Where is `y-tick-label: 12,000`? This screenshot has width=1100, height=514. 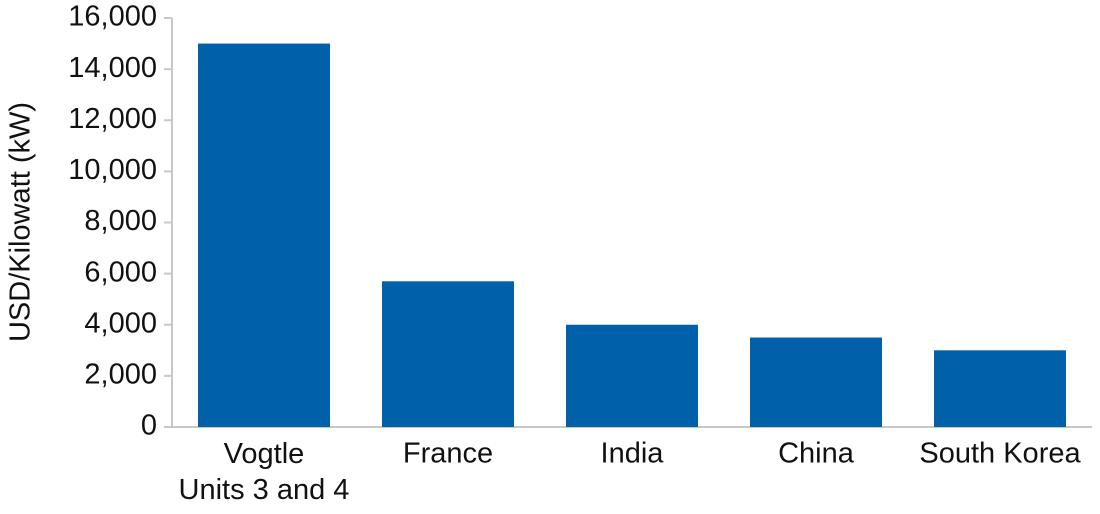
y-tick-label: 12,000 is located at coordinates (112, 119).